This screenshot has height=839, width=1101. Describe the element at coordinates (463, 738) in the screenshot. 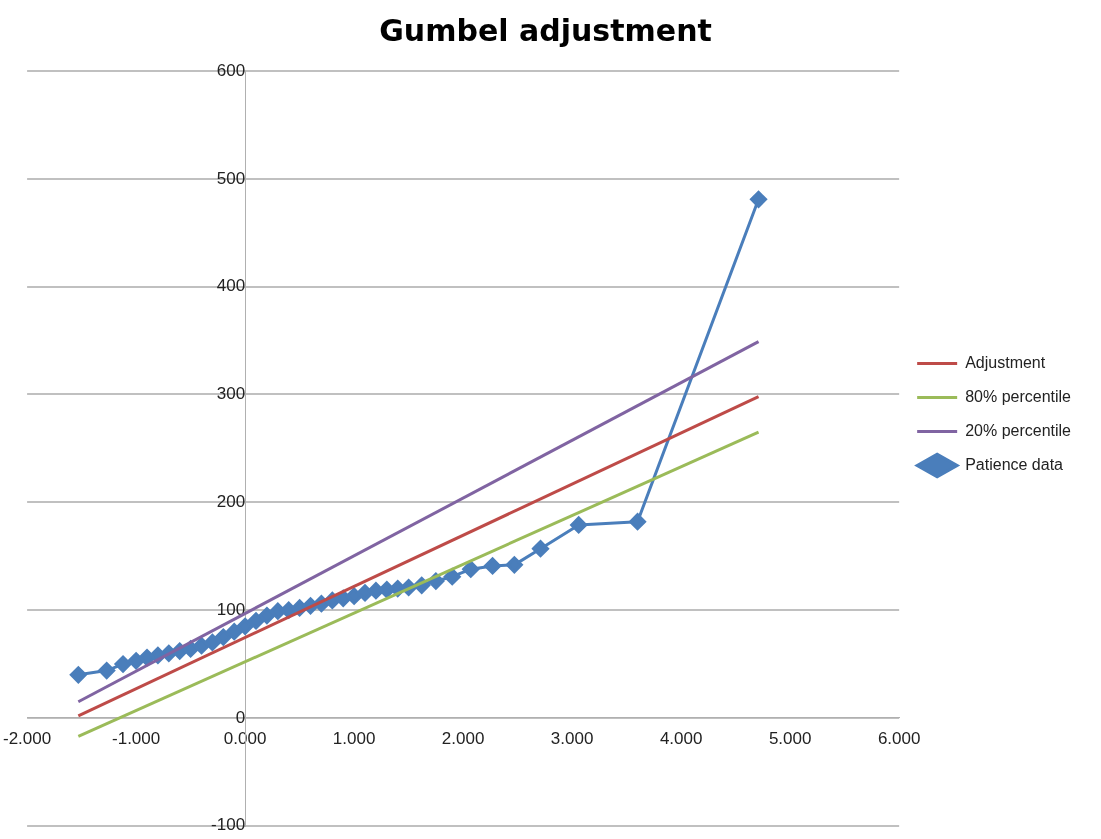

I see `x-tick-label: 2.000` at that location.